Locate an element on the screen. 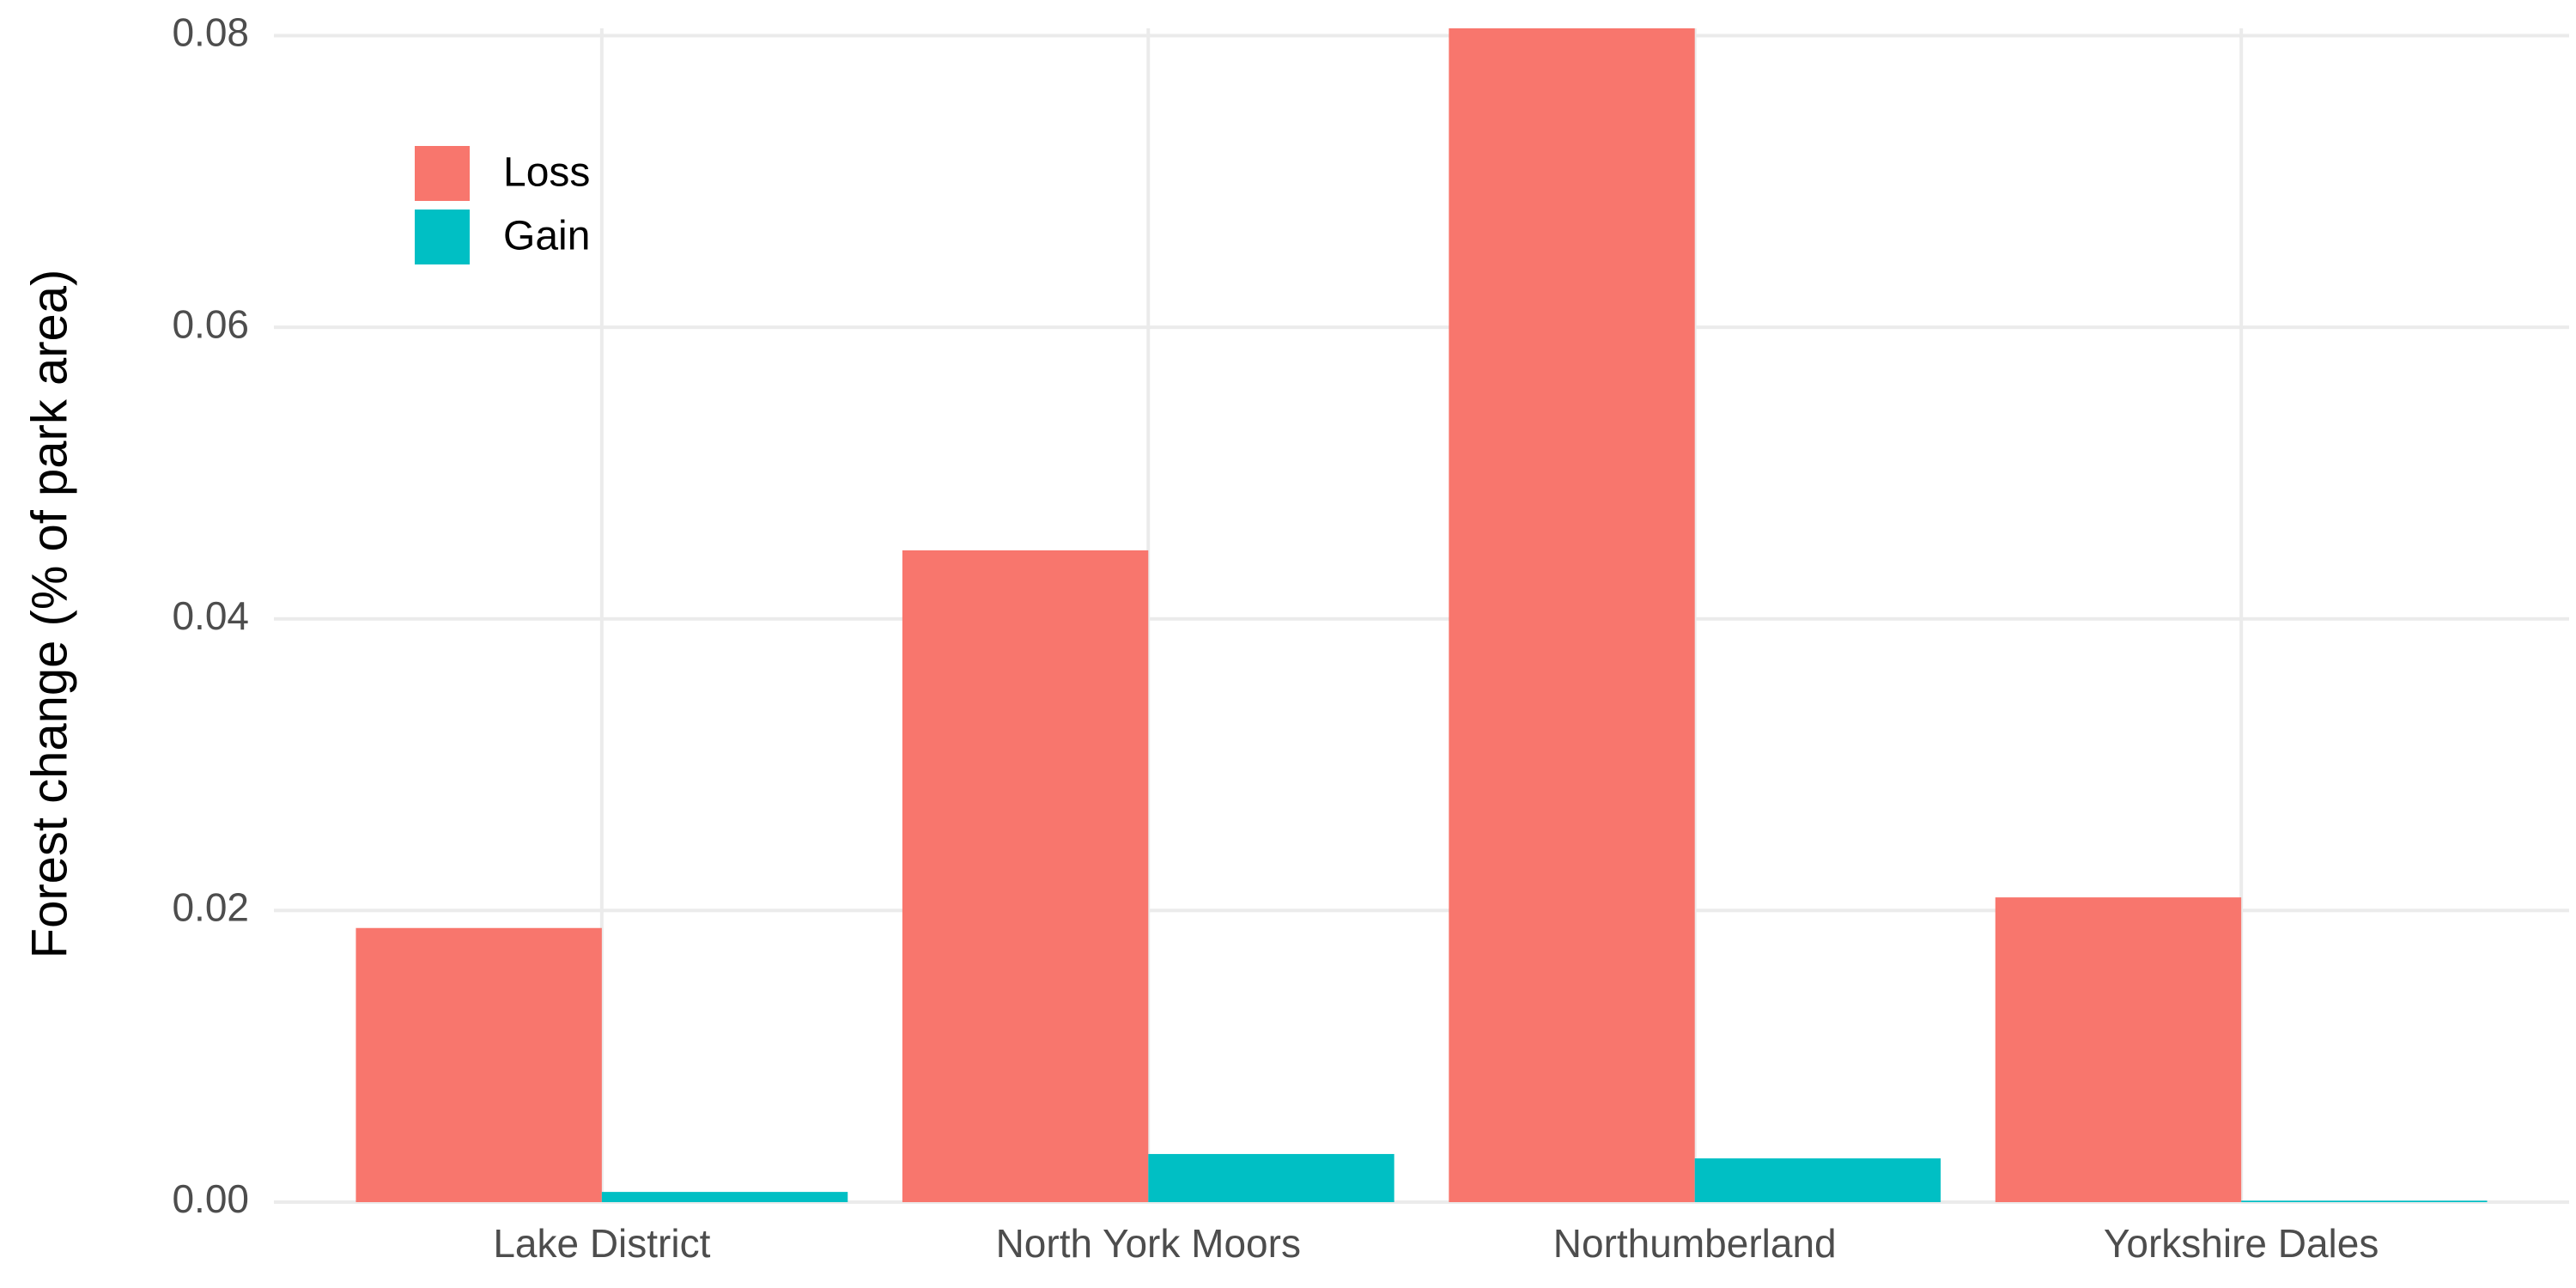 The image size is (2576, 1288). x-tick-label: Yorkshire Dales is located at coordinates (2241, 1243).